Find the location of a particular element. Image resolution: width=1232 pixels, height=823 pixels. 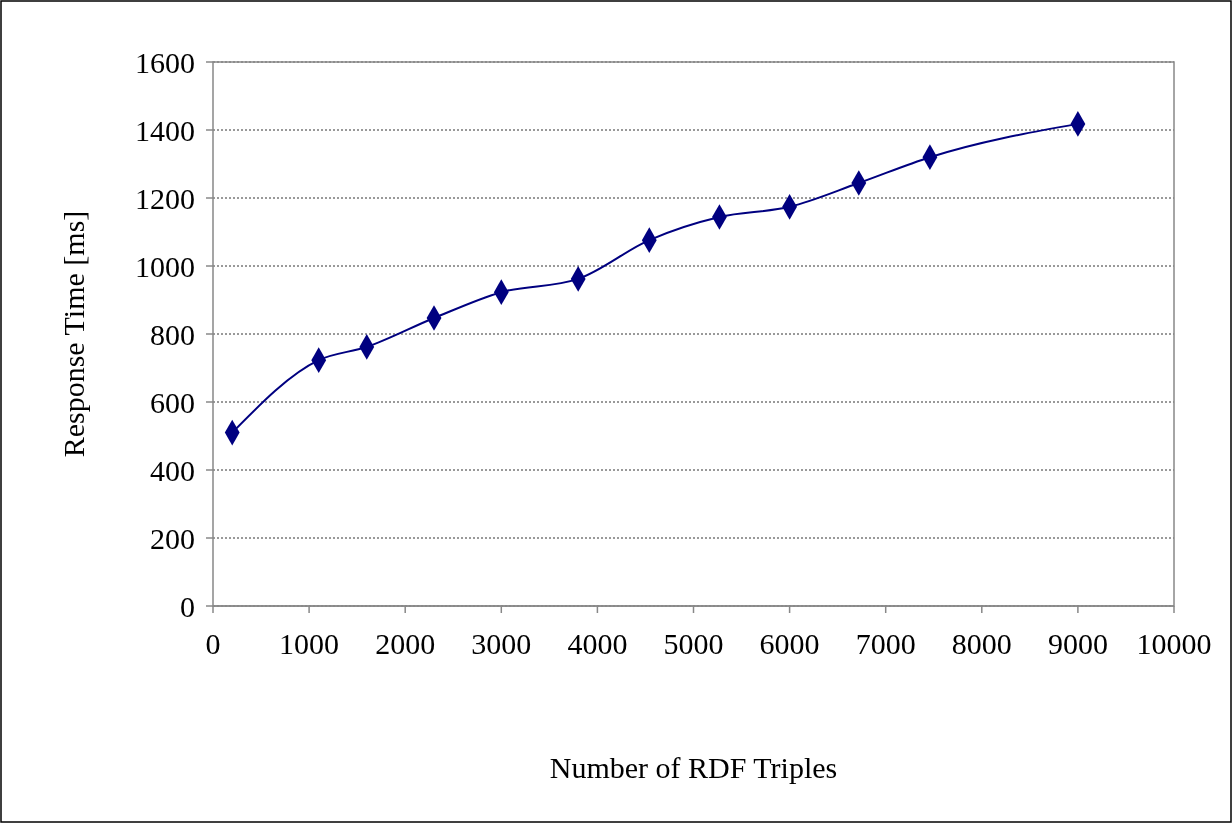

y-tick-label: 1000 is located at coordinates (165, 266).